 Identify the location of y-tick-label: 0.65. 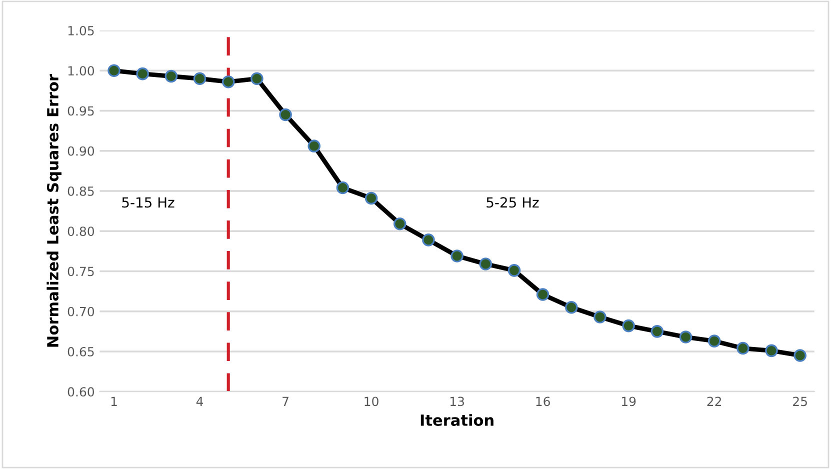
(81, 351).